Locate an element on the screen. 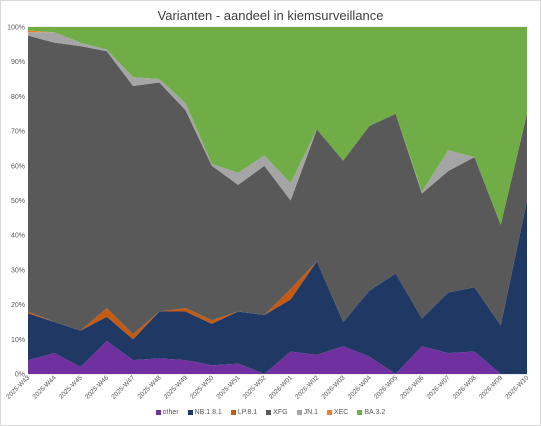 The image size is (541, 426). x-tick-label: 2025-W49 is located at coordinates (176, 387).